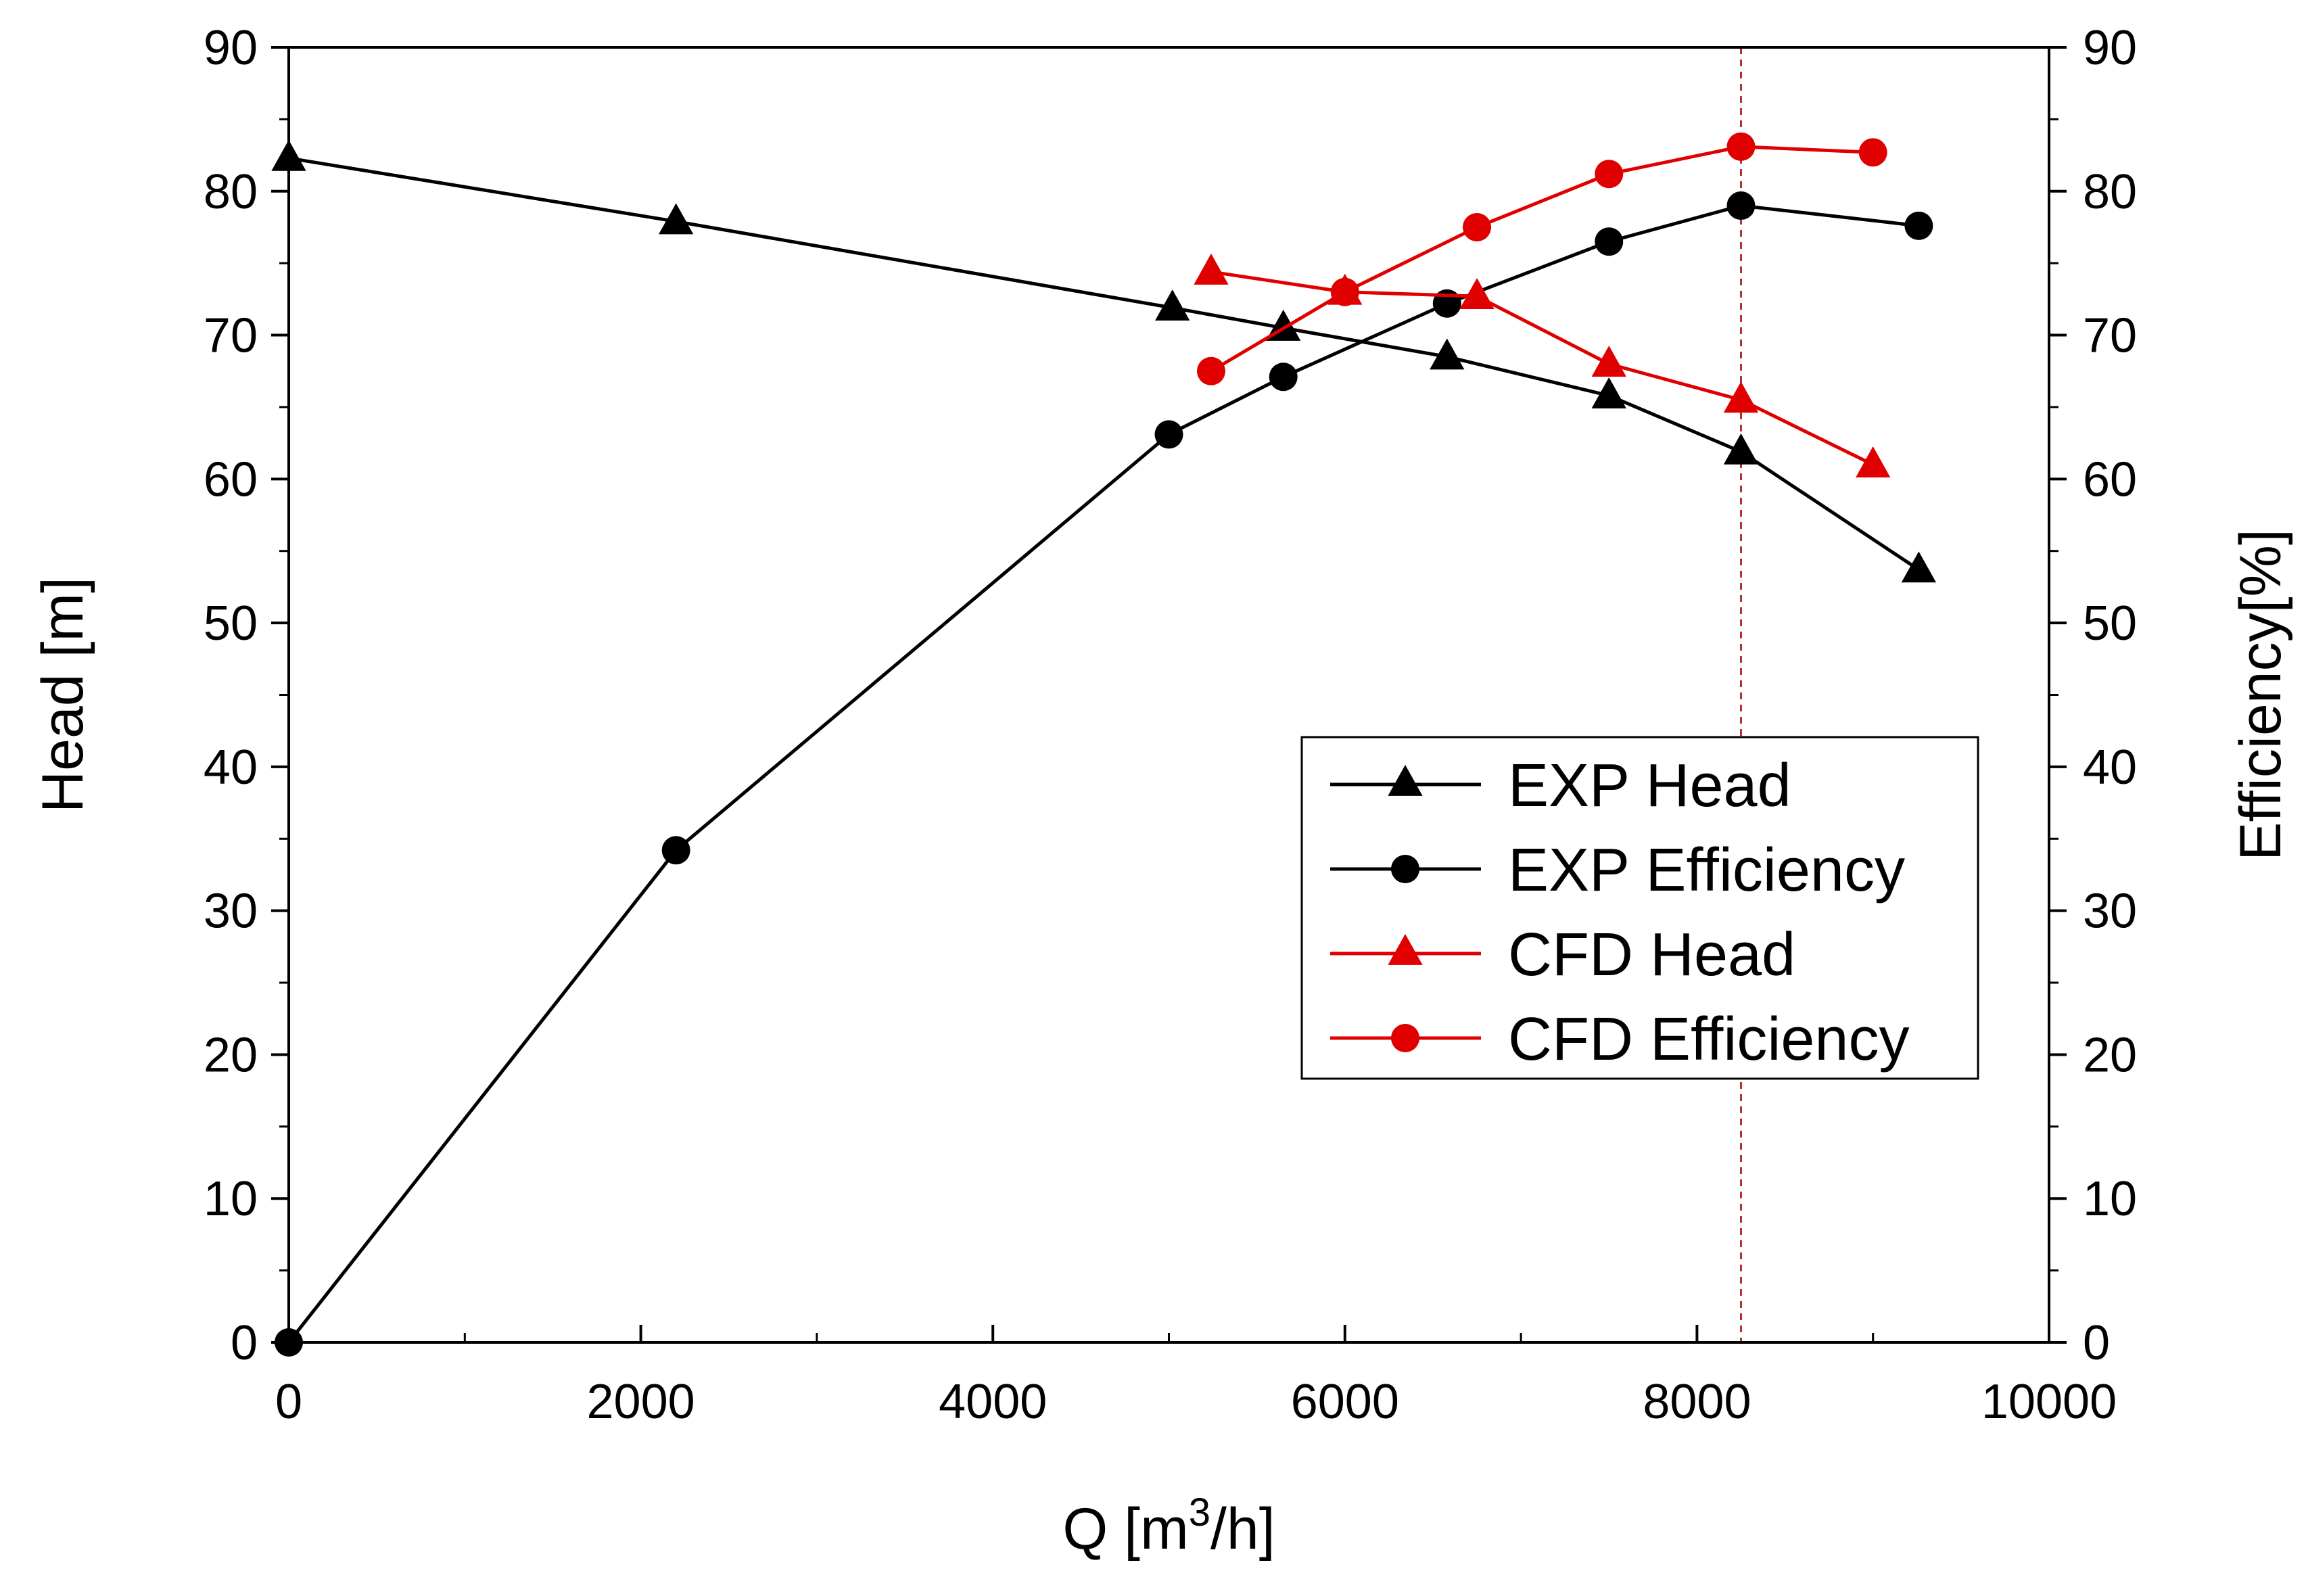 The width and height of the screenshot is (2306, 1596). What do you see at coordinates (231, 48) in the screenshot?
I see `y-tick-label: 90` at bounding box center [231, 48].